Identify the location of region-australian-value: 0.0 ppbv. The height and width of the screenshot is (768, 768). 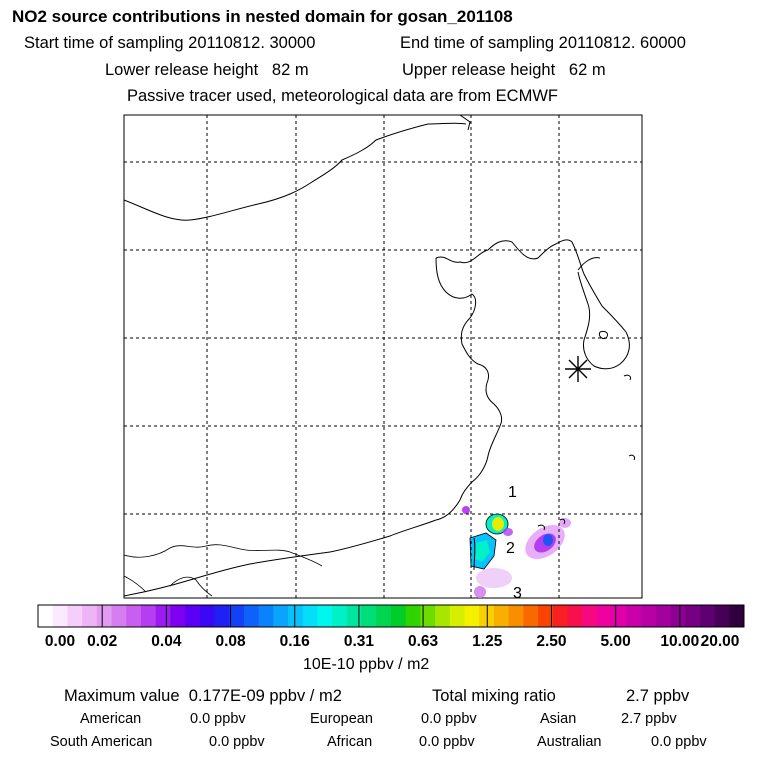
(679, 742).